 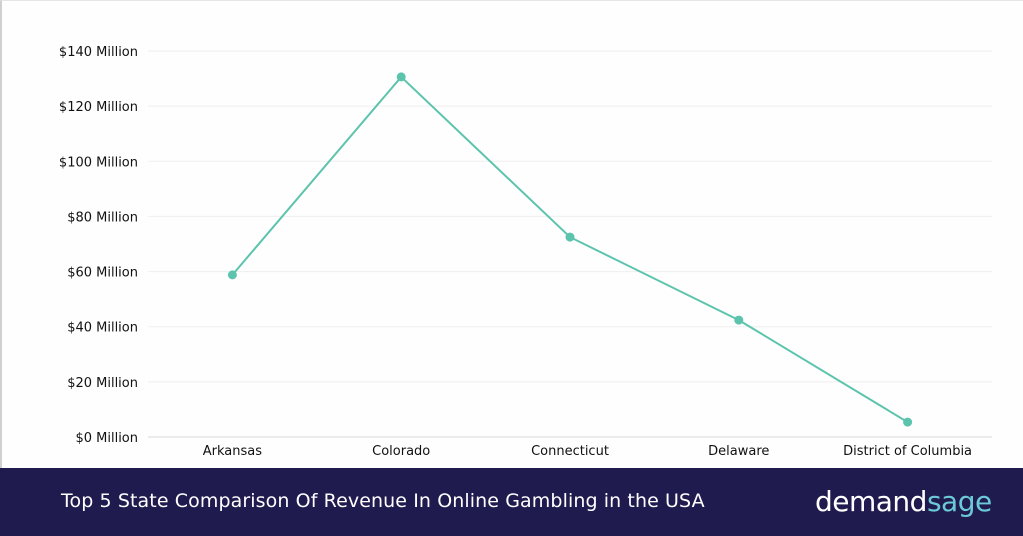 I want to click on x-tick-label: Delaware, so click(x=738, y=451).